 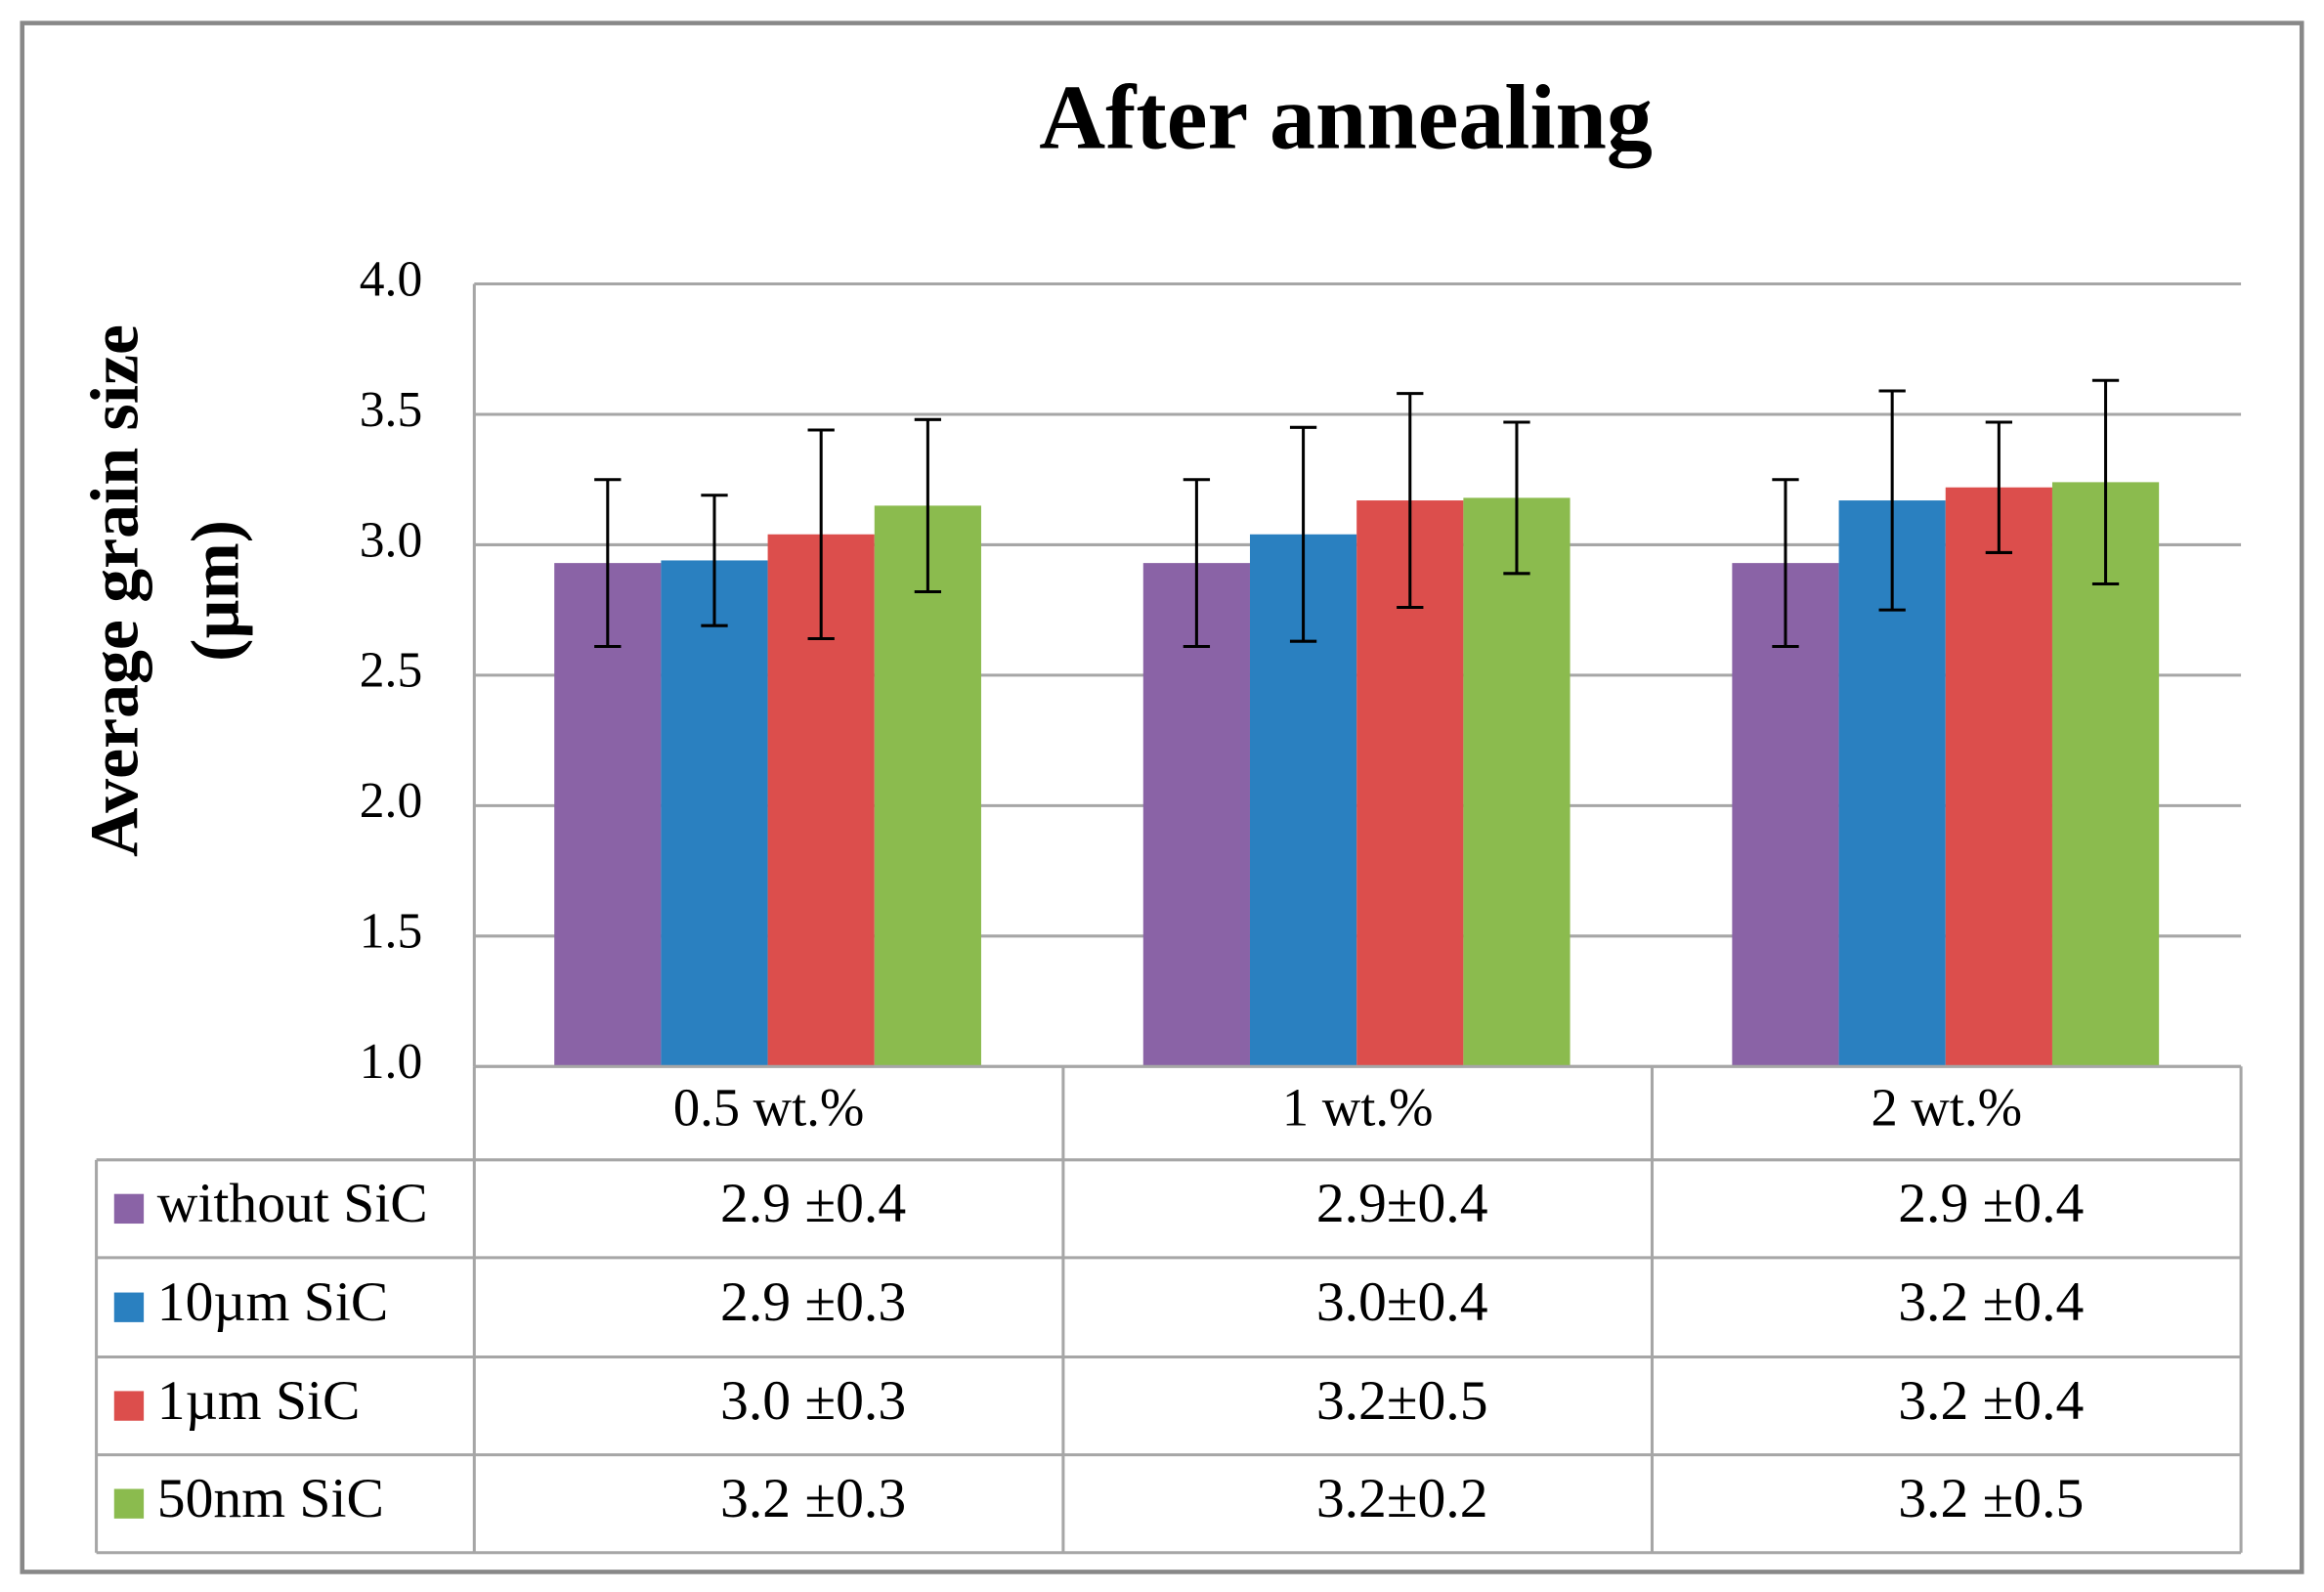 What do you see at coordinates (270, 1498) in the screenshot?
I see `legend-label: 50nm SiC` at bounding box center [270, 1498].